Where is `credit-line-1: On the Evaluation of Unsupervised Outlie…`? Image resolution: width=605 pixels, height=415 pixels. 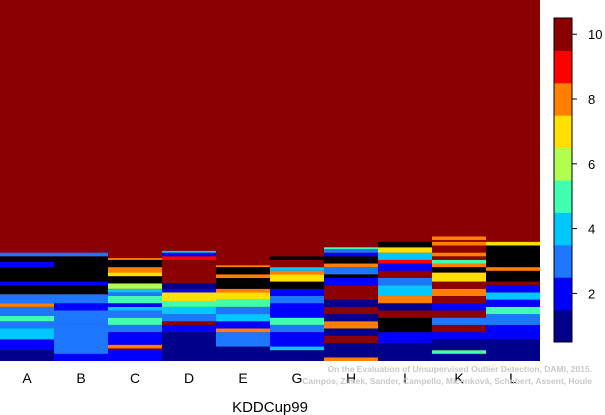 credit-line-1: On the Evaluation of Unsupervised Outlie… is located at coordinates (460, 369).